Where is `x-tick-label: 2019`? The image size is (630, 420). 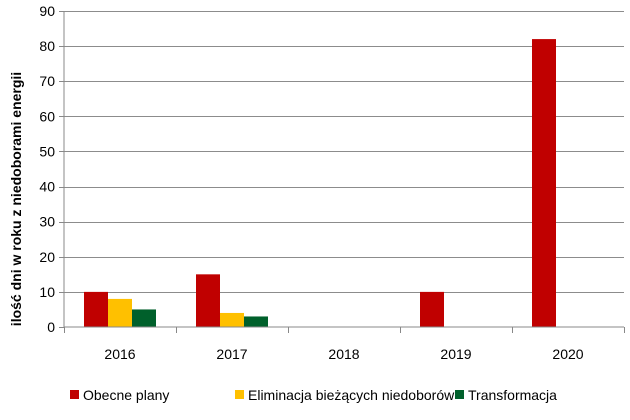 x-tick-label: 2019 is located at coordinates (455, 354).